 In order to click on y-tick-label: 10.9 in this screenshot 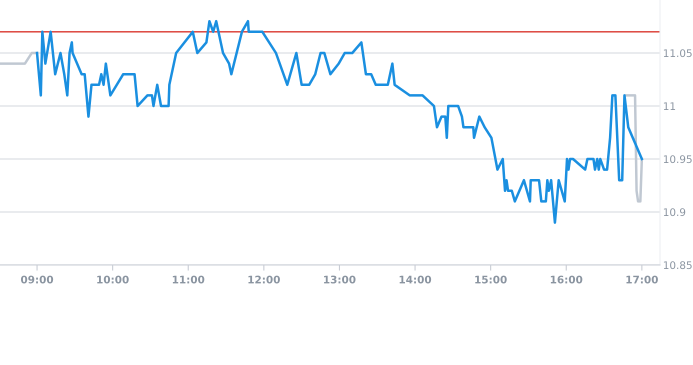, I will do `click(675, 212)`.